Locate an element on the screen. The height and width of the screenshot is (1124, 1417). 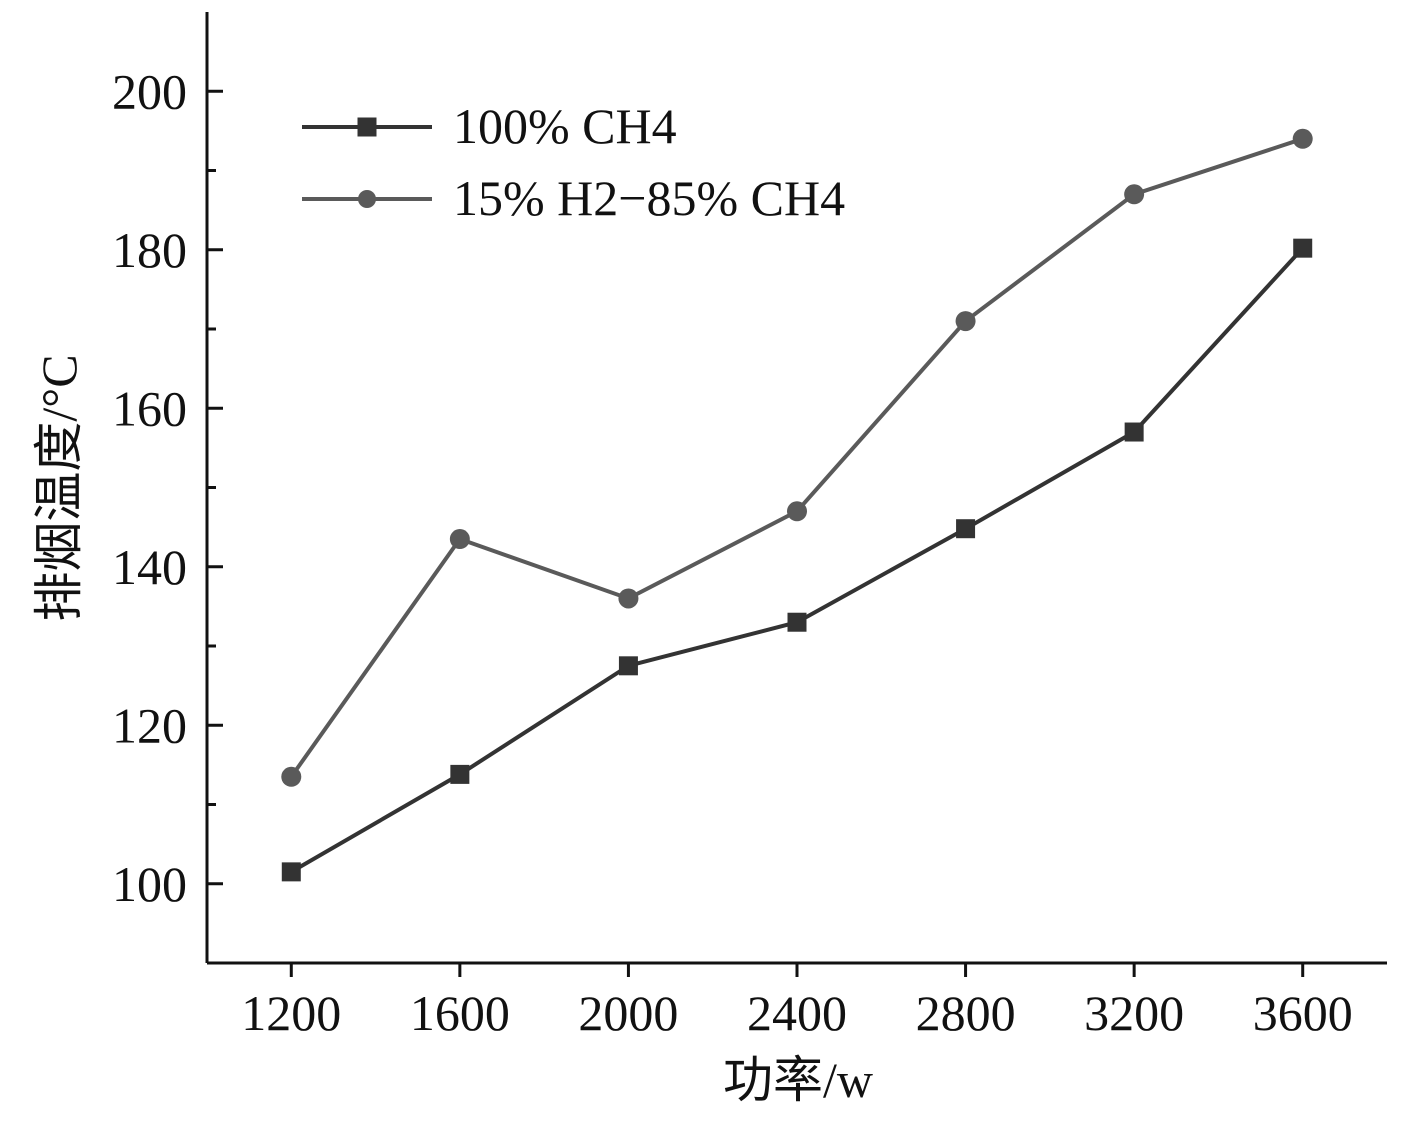
x-tick-label: 2000 is located at coordinates (628, 1013).